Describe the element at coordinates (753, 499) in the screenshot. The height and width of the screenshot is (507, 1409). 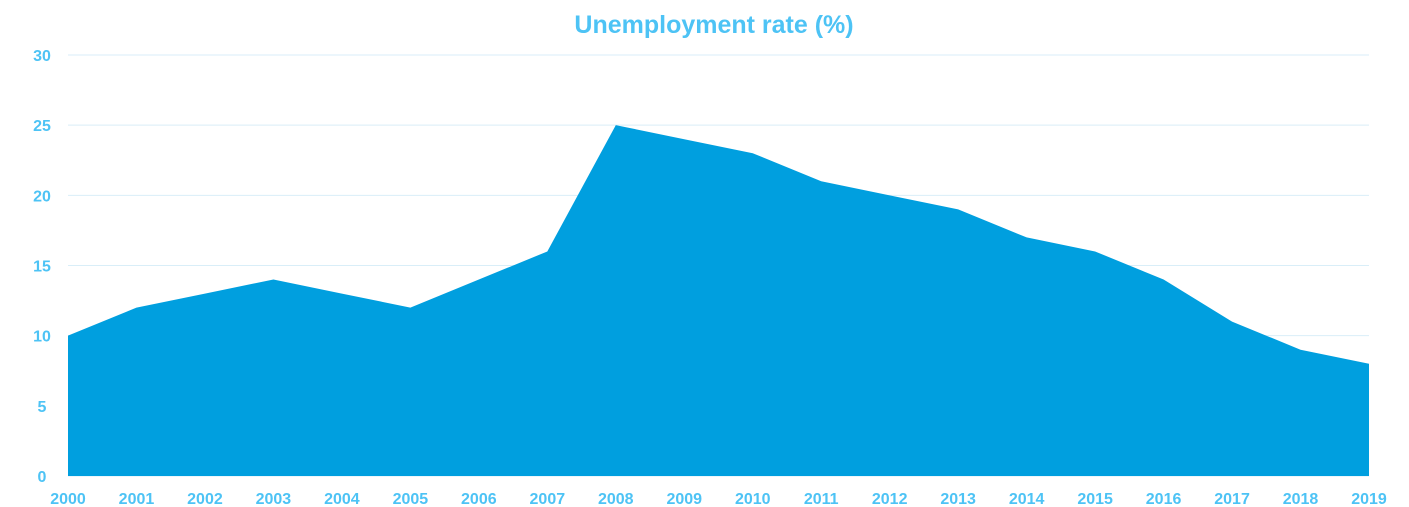
I see `x-tick-label-2010: 2010` at that location.